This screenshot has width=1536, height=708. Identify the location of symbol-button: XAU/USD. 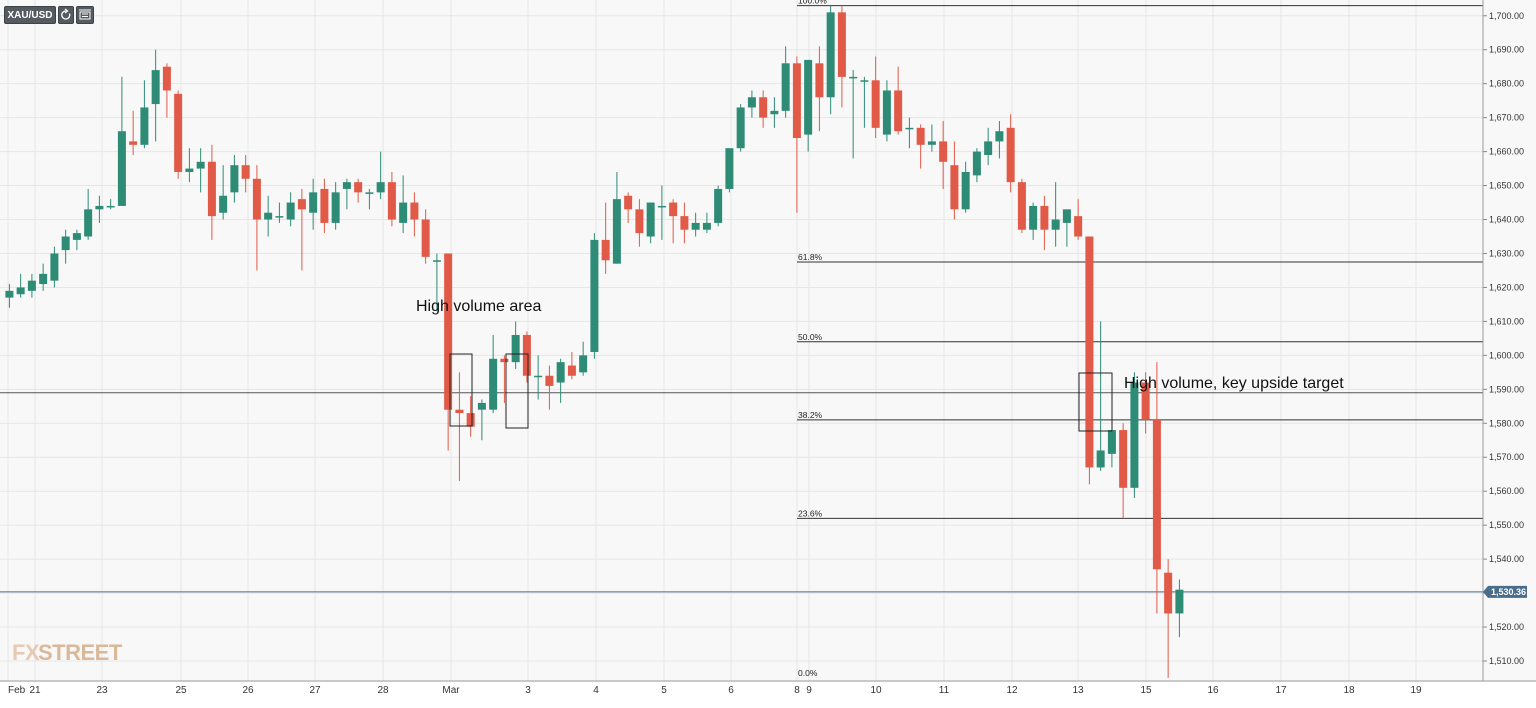
(30, 15).